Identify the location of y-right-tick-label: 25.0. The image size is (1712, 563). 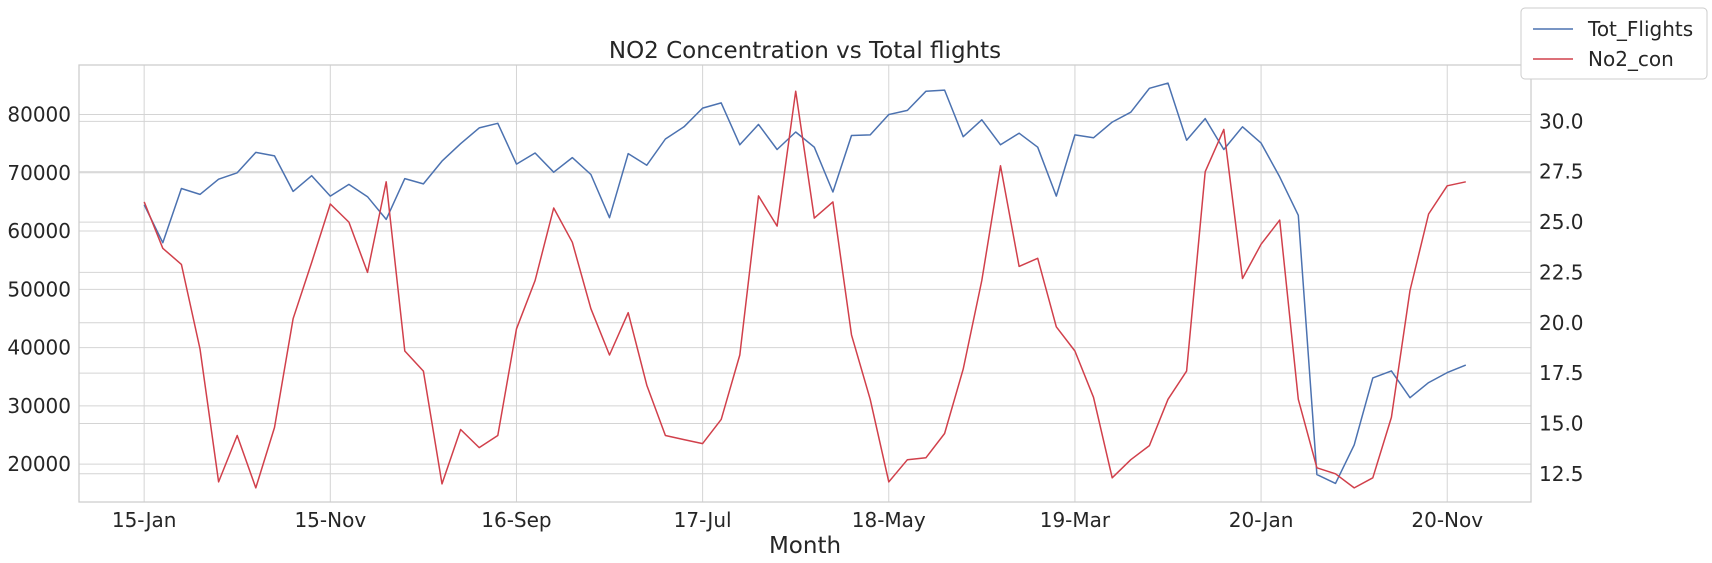
(1561, 222).